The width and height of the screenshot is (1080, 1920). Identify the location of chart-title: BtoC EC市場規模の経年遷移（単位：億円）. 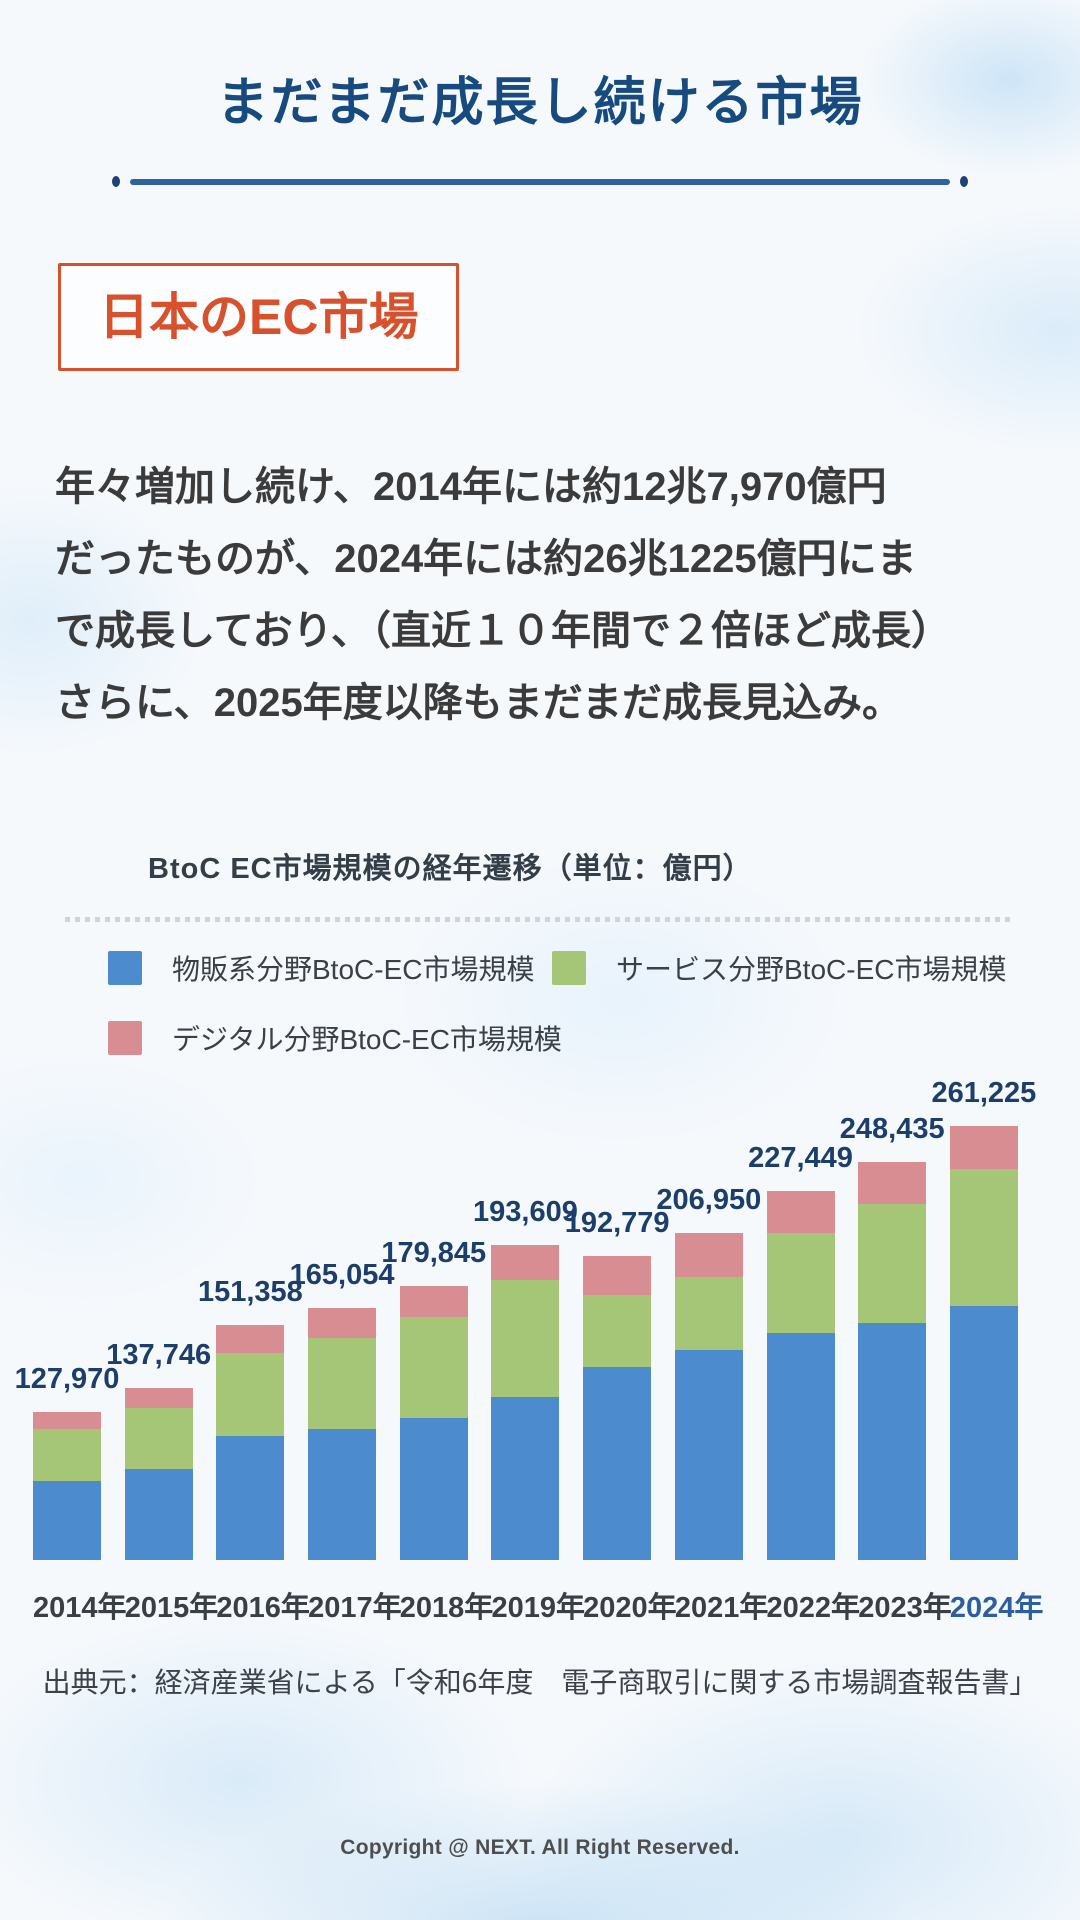
(450, 869).